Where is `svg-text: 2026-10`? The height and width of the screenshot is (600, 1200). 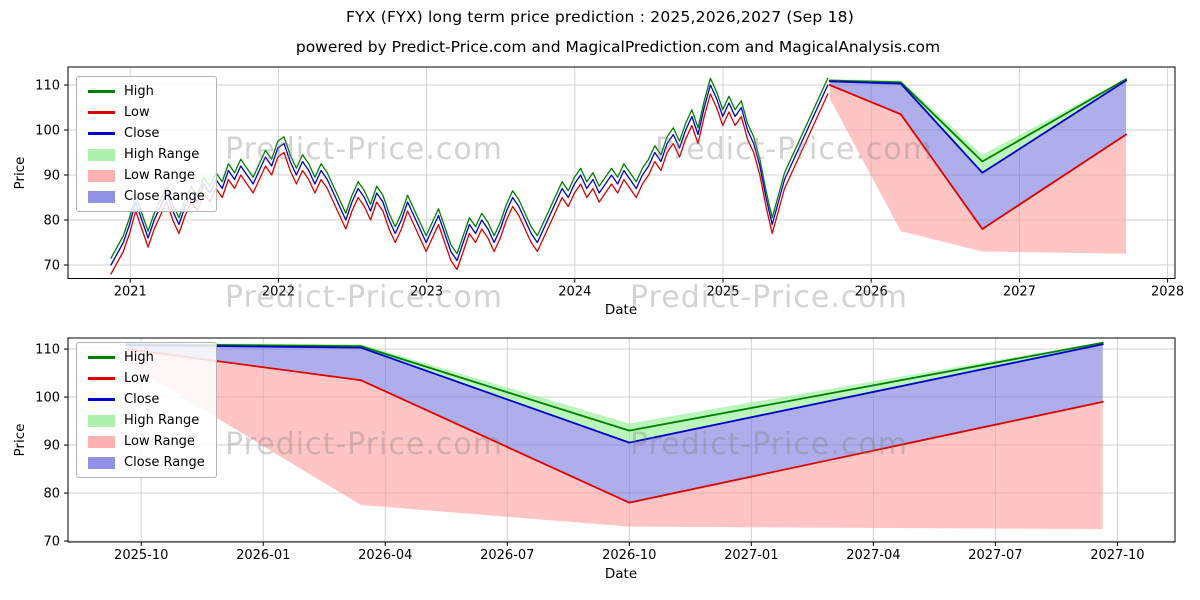 svg-text: 2026-10 is located at coordinates (629, 555).